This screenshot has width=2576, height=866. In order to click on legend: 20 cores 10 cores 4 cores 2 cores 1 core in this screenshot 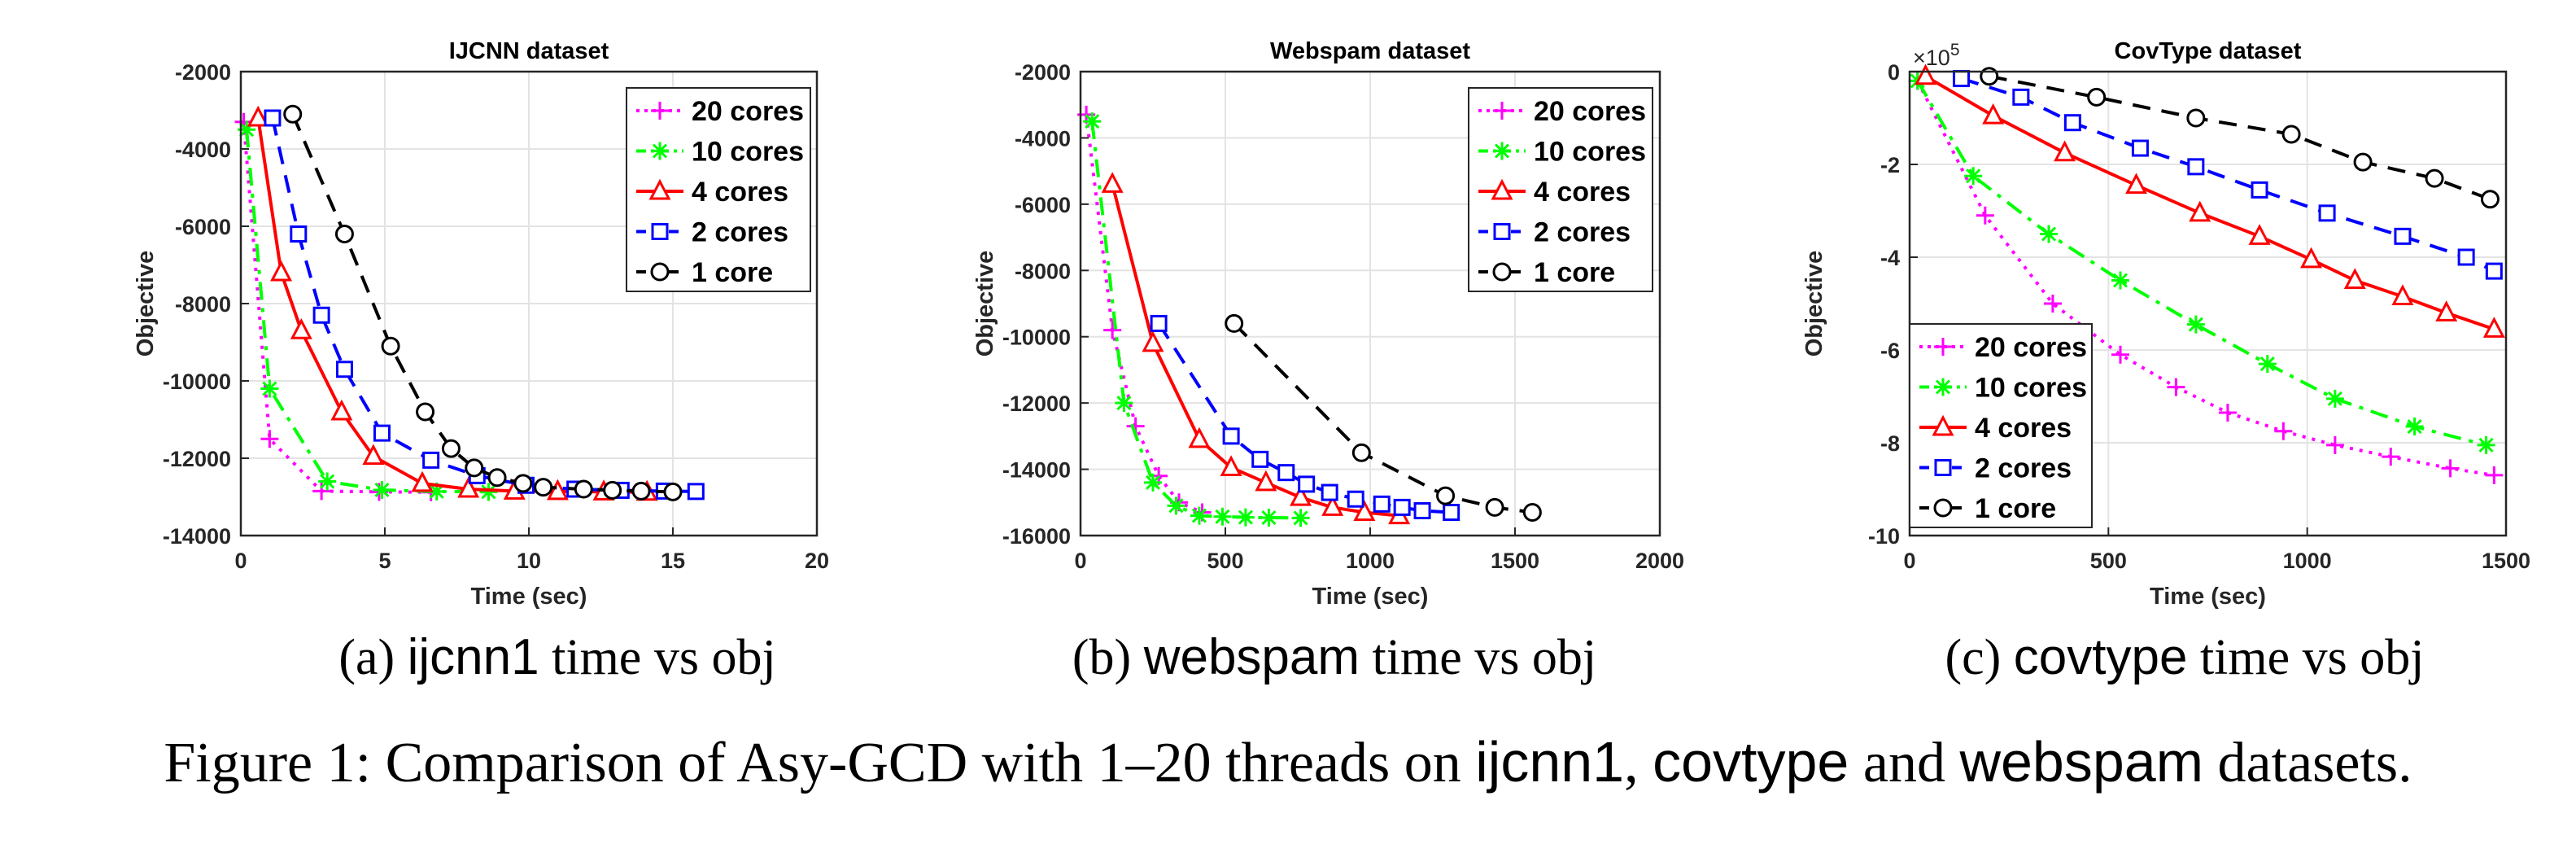, I will do `click(718, 189)`.